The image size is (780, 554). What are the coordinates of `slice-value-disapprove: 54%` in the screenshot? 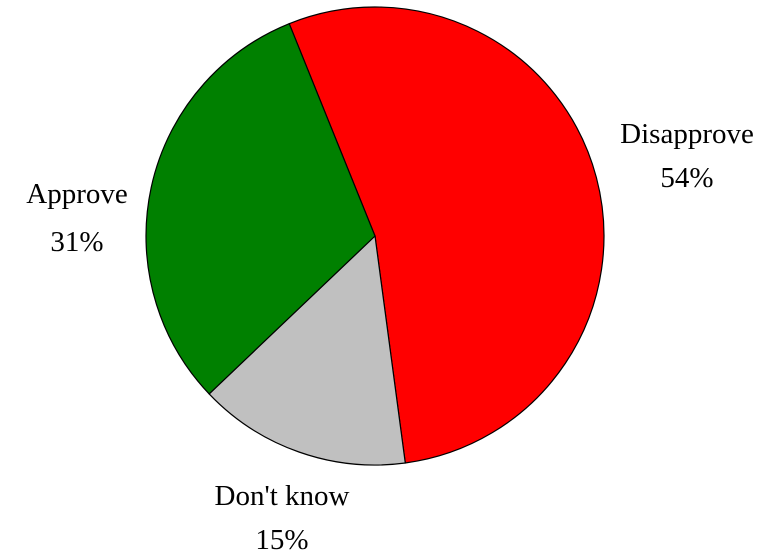 It's located at (686, 178).